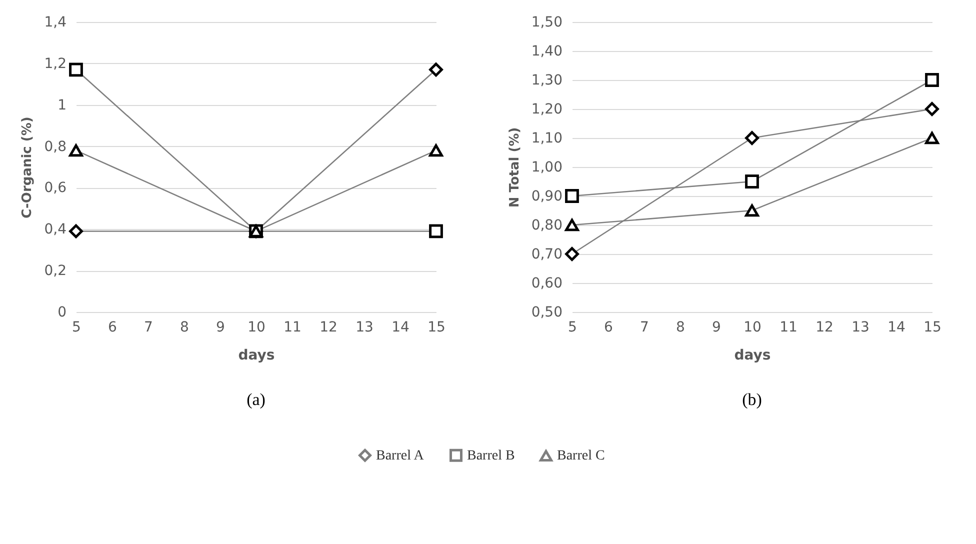 The image size is (976, 544). I want to click on y-axis-title: C-Organic (%), so click(28, 167).